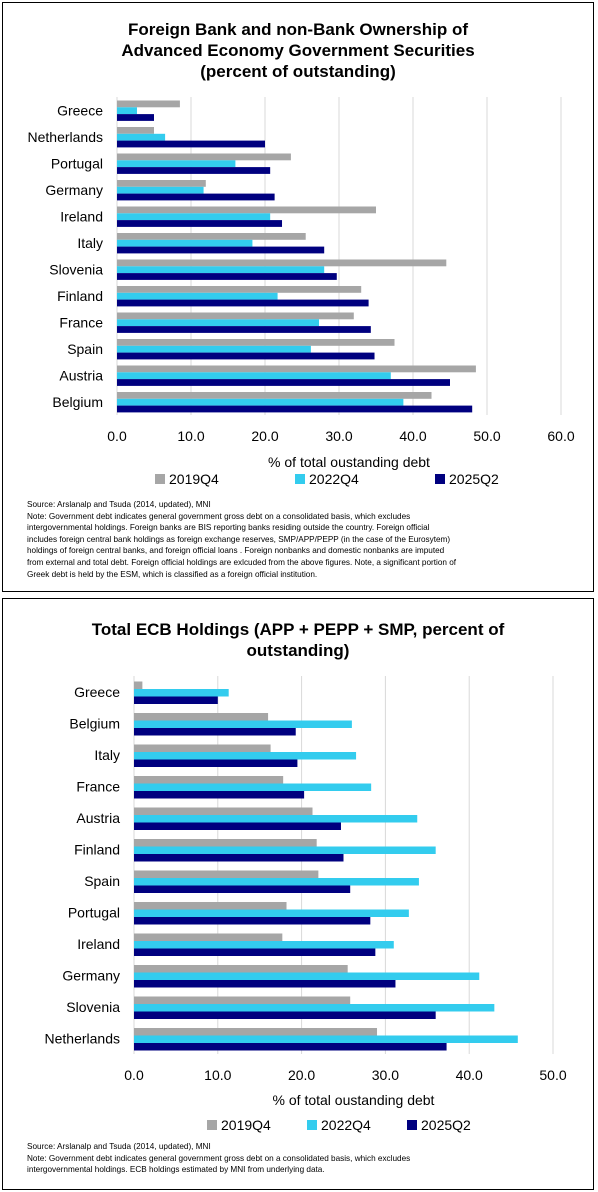 This screenshot has width=598, height=1192. Describe the element at coordinates (560, 436) in the screenshot. I see `x-tick-label: 60.0` at that location.